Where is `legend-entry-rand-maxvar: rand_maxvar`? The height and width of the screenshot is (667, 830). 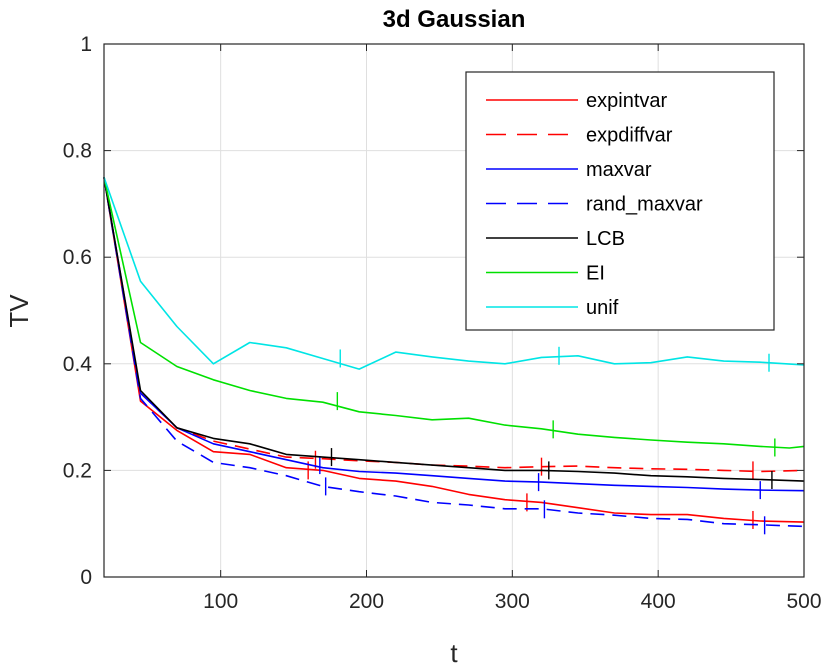 legend-entry-rand-maxvar: rand_maxvar is located at coordinates (644, 205).